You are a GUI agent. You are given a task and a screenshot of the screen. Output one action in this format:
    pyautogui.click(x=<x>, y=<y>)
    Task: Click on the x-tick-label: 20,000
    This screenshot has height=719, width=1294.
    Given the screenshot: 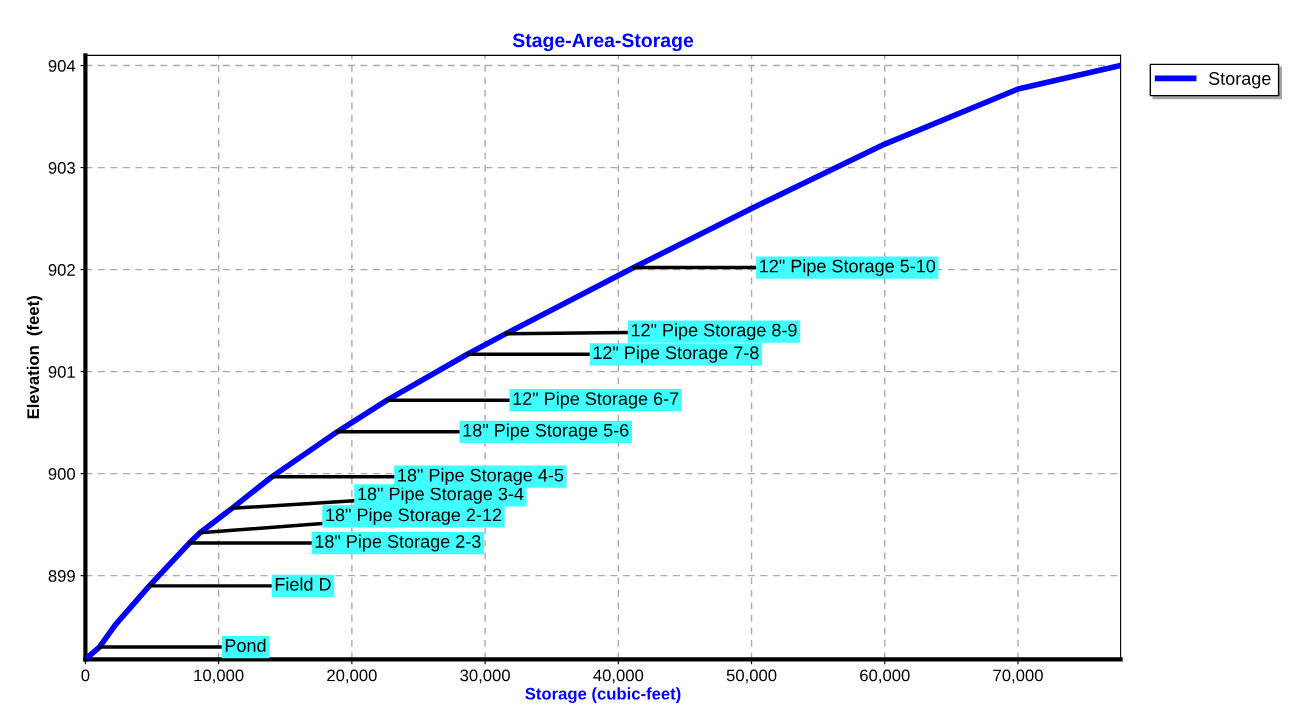 What is the action you would take?
    pyautogui.click(x=352, y=676)
    